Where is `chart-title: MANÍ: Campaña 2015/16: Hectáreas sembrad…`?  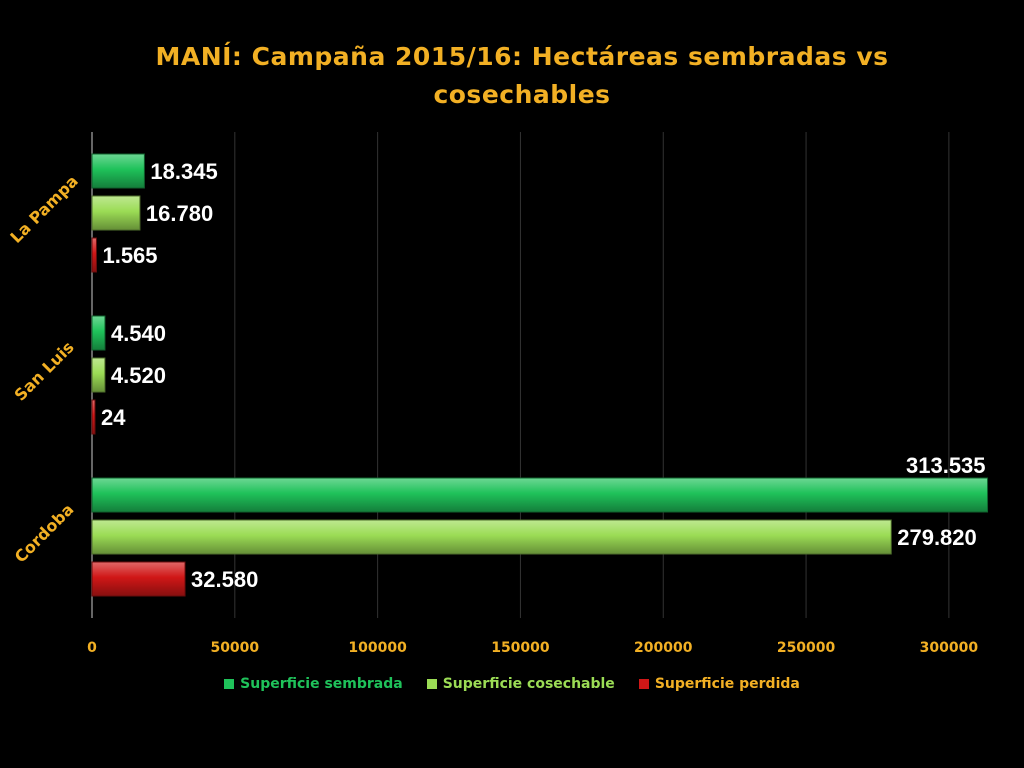
chart-title: MANÍ: Campaña 2015/16: Hectáreas sembrad… is located at coordinates (522, 75).